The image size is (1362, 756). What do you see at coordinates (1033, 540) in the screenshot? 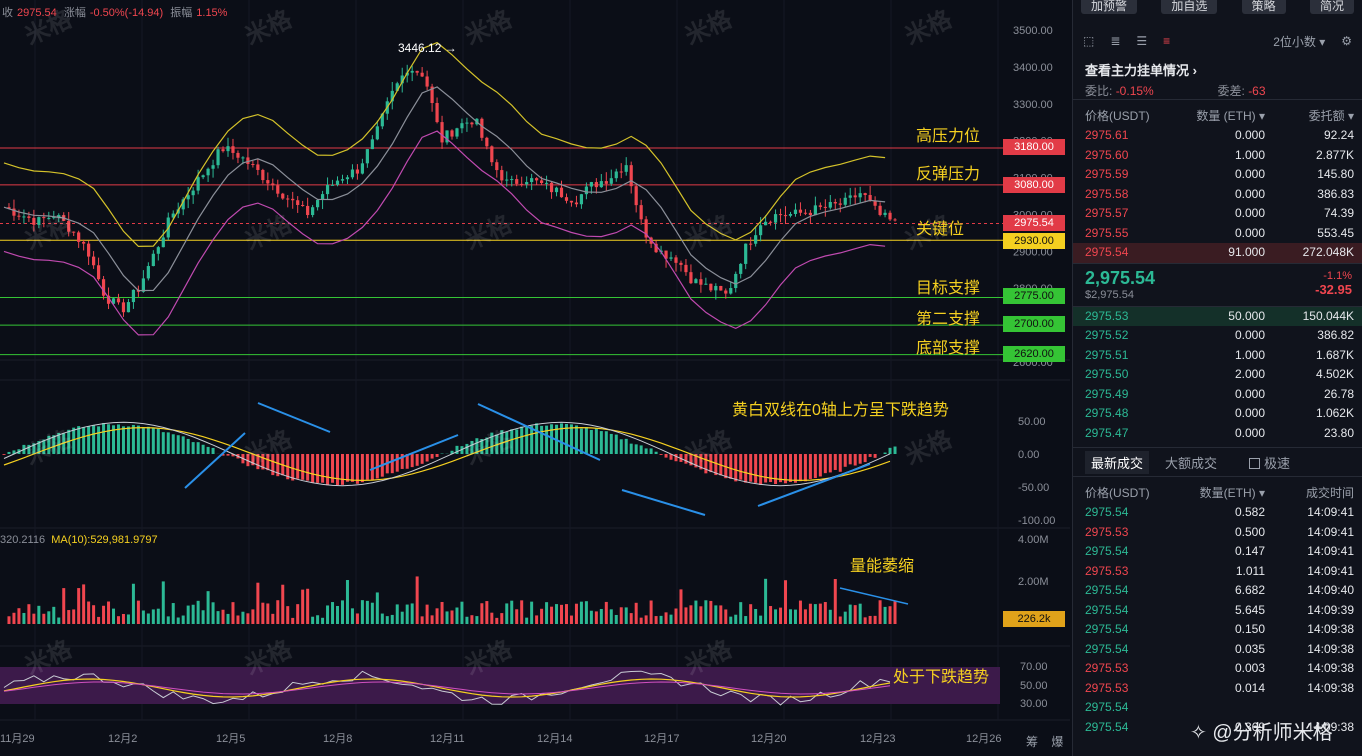
I see `volume-axis-label: 4.00M` at bounding box center [1033, 540].